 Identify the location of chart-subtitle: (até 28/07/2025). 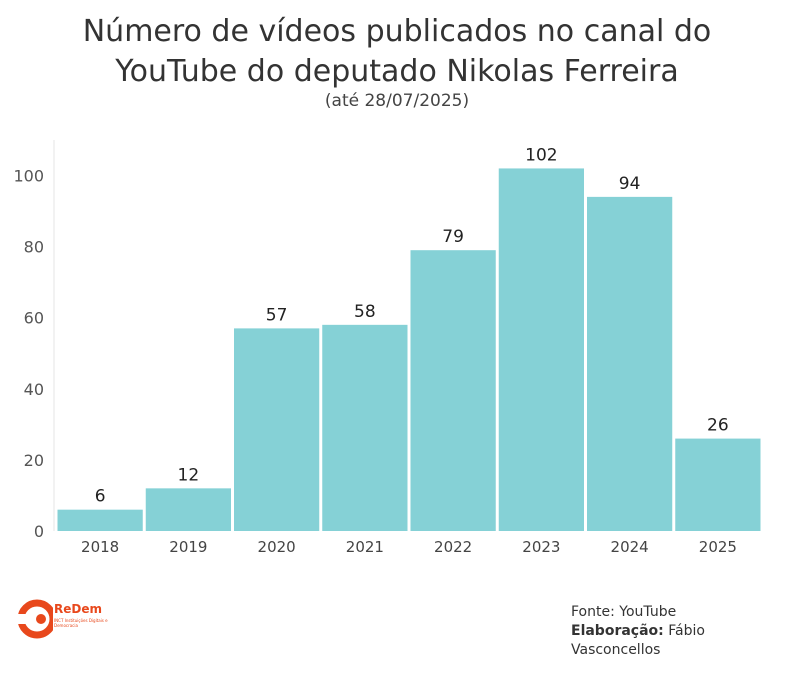
(397, 101).